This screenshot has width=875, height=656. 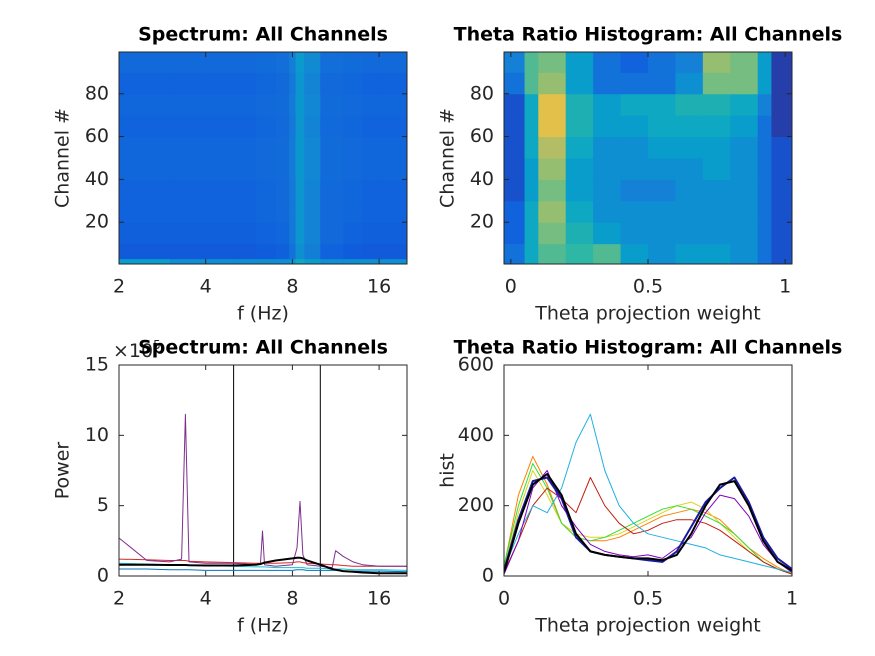 What do you see at coordinates (263, 35) in the screenshot?
I see `chart-title: Spectrum: All Channels` at bounding box center [263, 35].